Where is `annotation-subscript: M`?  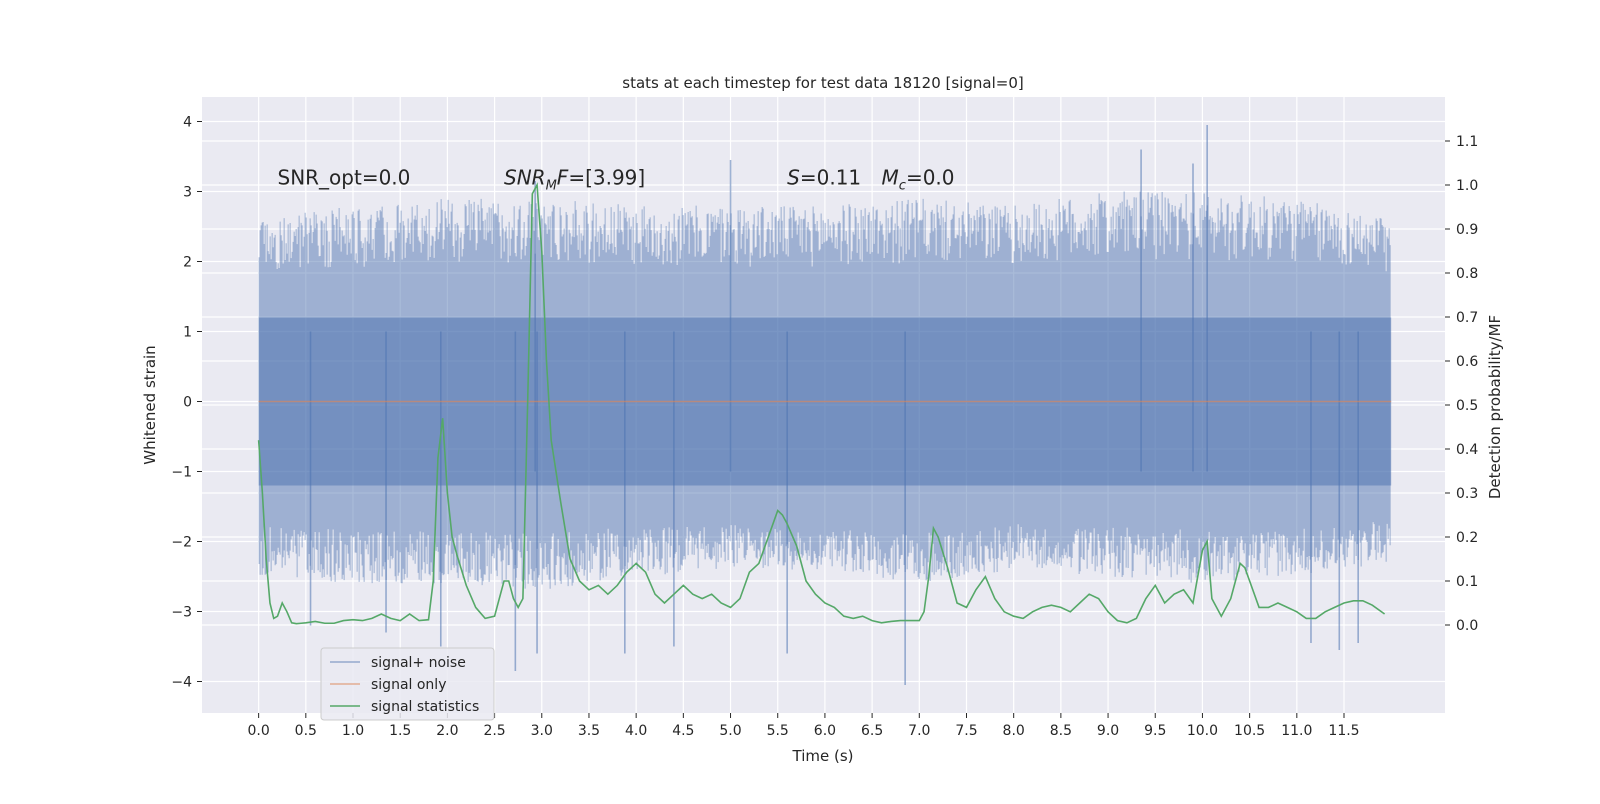 annotation-subscript: M is located at coordinates (551, 186).